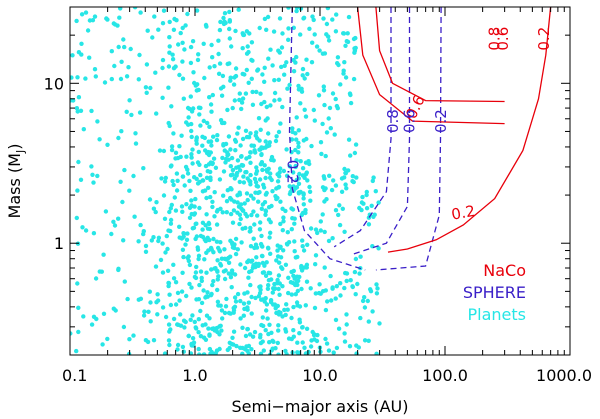  What do you see at coordinates (194, 375) in the screenshot?
I see `x-tick-label: 1.0` at bounding box center [194, 375].